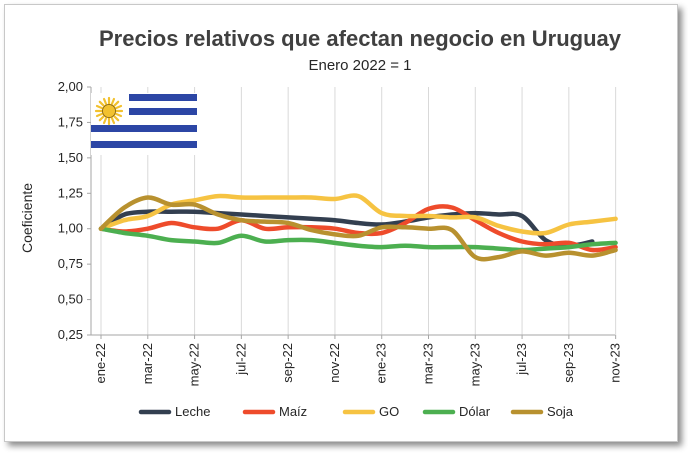 This screenshot has height=453, width=688. What do you see at coordinates (192, 411) in the screenshot?
I see `legend-label-leche: Leche` at bounding box center [192, 411].